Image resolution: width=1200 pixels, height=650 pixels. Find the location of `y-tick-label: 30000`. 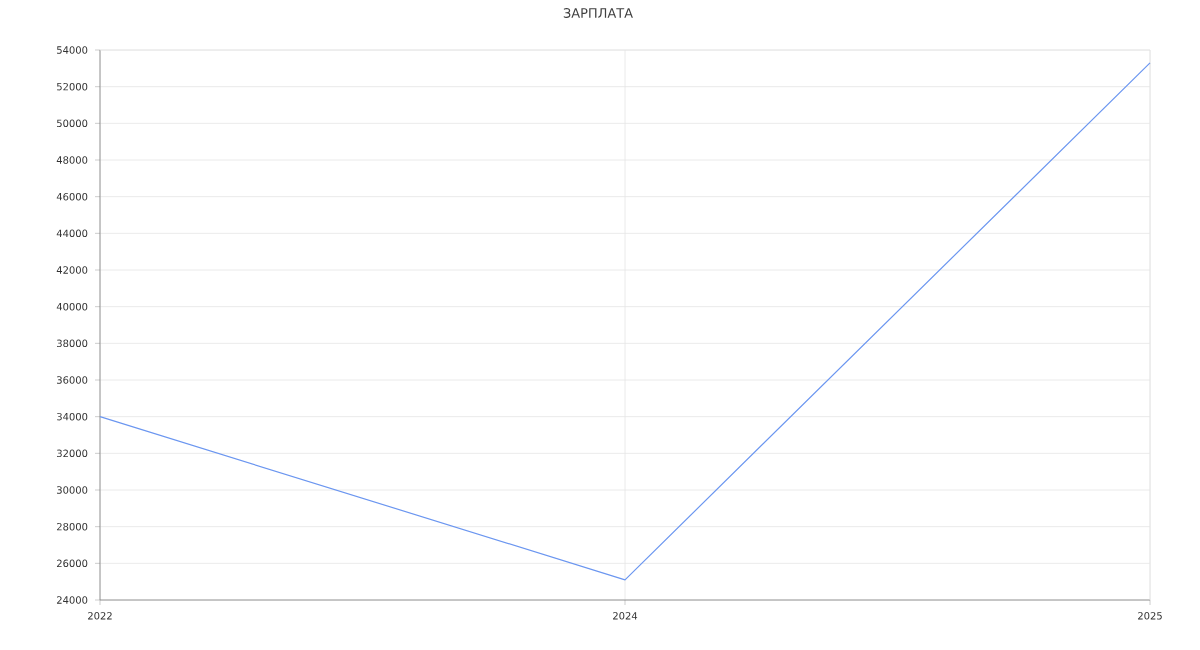

y-tick-label: 30000 is located at coordinates (72, 490).